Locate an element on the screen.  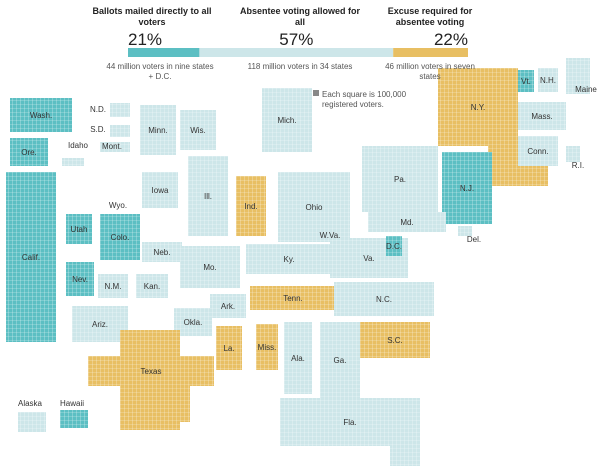
state-label: N.Y. is located at coordinates (478, 107).